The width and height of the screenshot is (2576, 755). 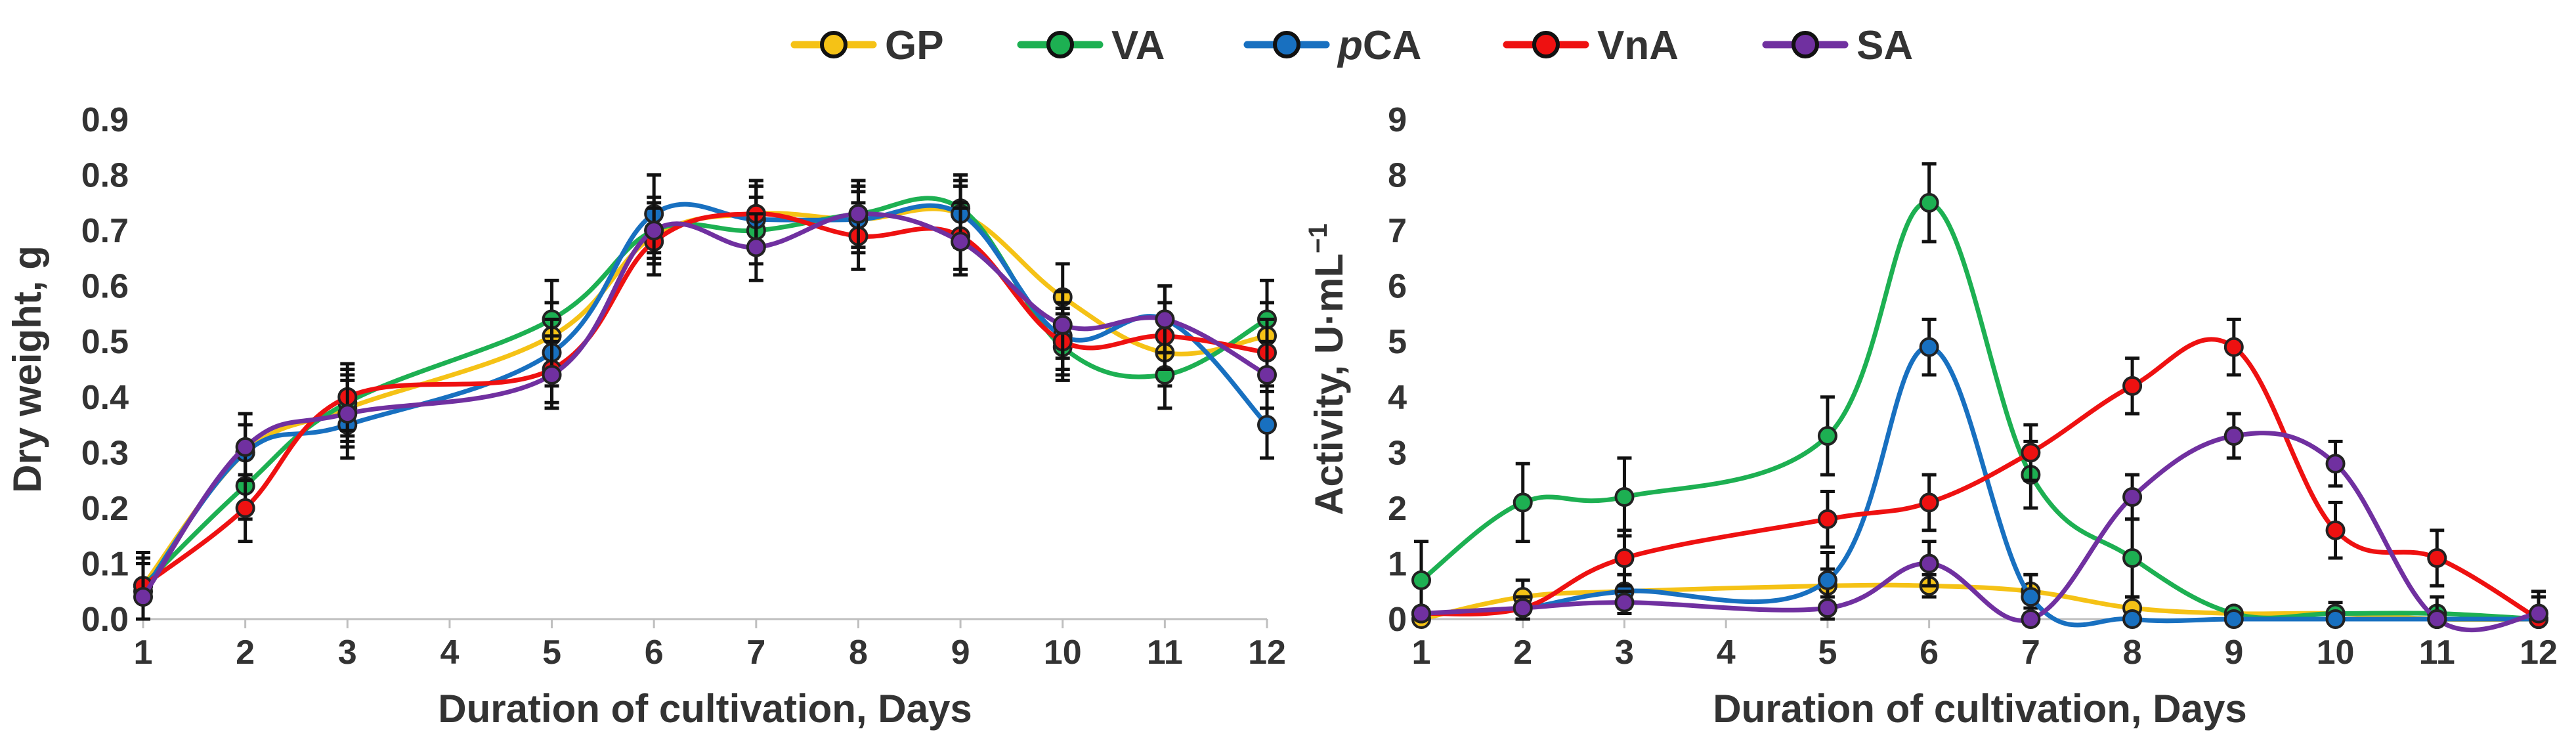 I want to click on y-tick-label: 1, so click(x=1397, y=564).